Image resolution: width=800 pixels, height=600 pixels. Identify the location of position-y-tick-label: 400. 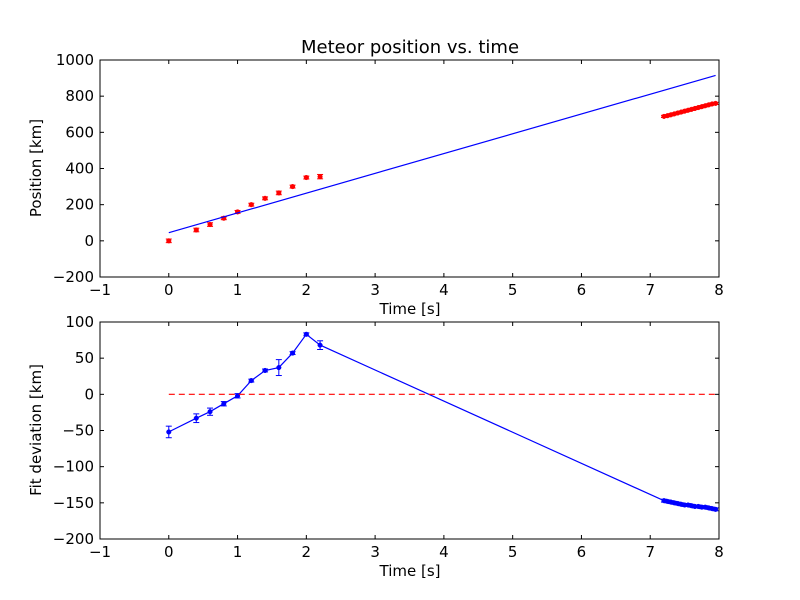
(79, 169).